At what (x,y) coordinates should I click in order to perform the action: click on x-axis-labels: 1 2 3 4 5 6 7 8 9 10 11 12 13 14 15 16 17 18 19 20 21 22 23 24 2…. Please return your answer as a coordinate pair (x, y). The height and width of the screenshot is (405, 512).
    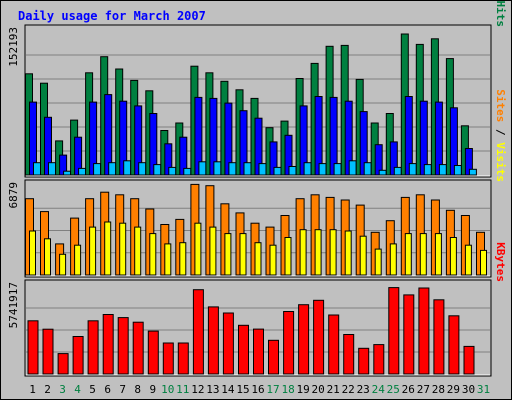
    Looking at the image, I should click on (259, 389).